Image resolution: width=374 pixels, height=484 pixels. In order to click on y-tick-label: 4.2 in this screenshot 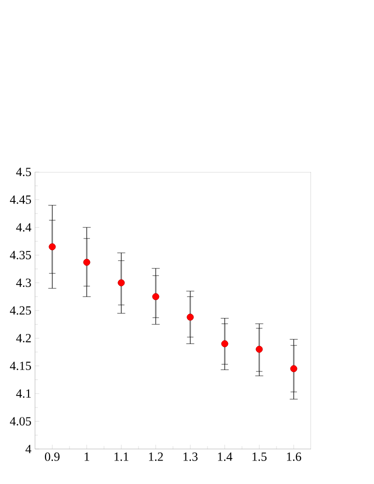, I will do `click(23, 338)`.